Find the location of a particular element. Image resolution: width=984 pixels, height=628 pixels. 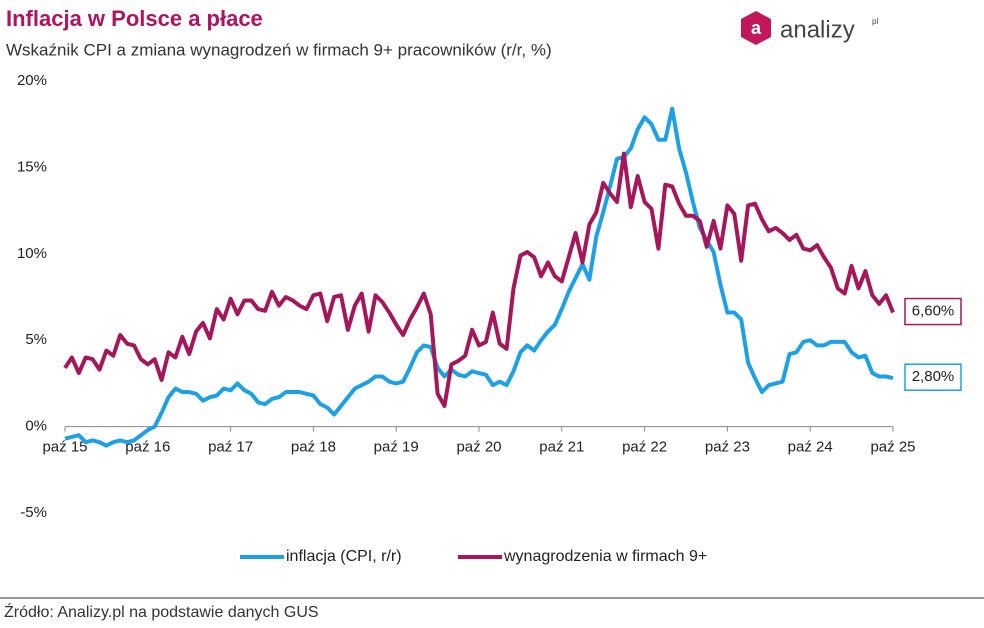

legend-label: inflacja (CPI, r/r) is located at coordinates (344, 556).